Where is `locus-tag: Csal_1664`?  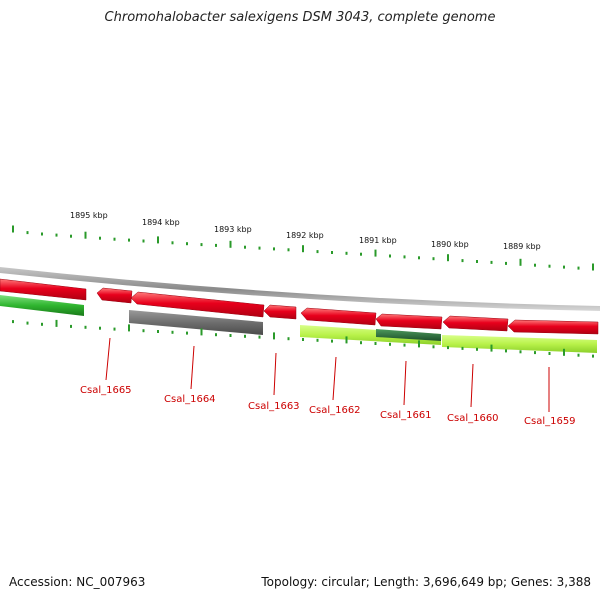 locus-tag: Csal_1664 is located at coordinates (190, 399).